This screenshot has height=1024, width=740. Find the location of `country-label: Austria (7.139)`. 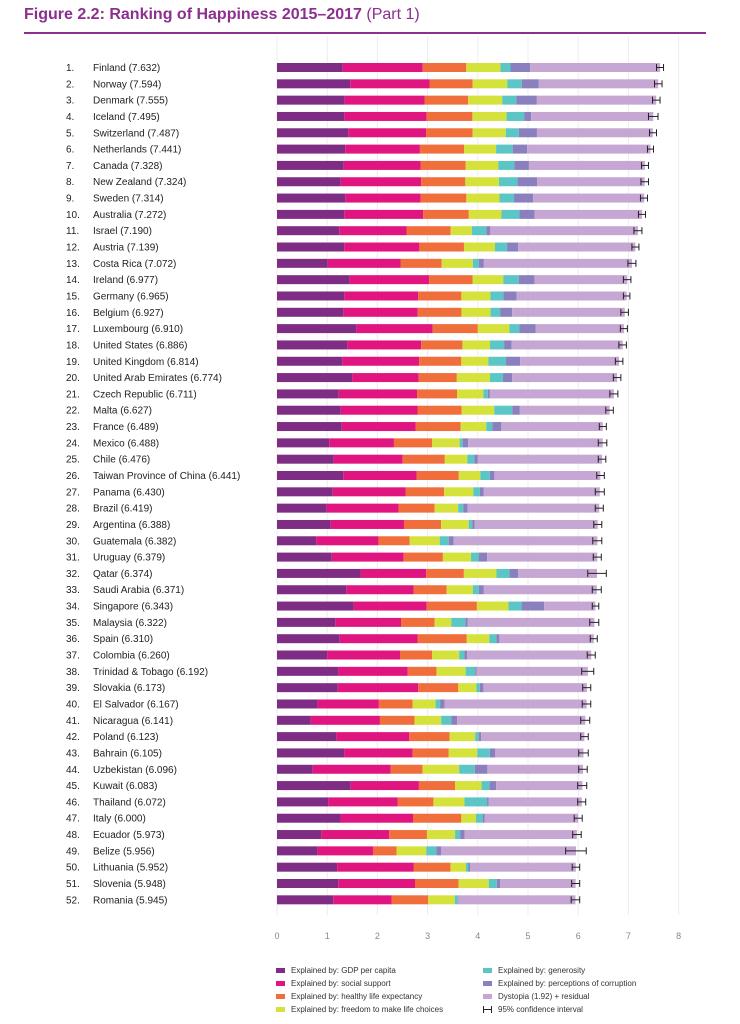

country-label: Austria (7.139) is located at coordinates (126, 248).